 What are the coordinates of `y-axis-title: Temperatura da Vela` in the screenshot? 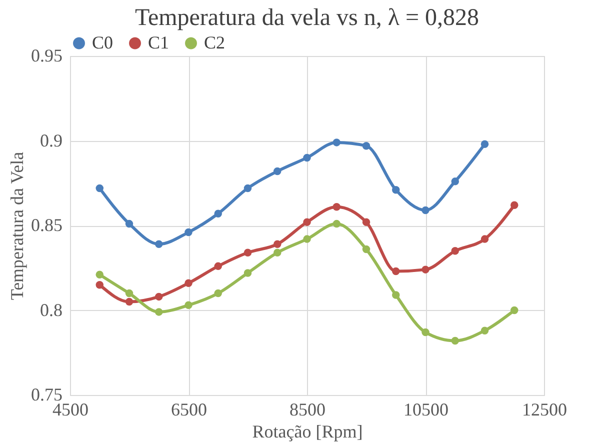 It's located at (17, 226).